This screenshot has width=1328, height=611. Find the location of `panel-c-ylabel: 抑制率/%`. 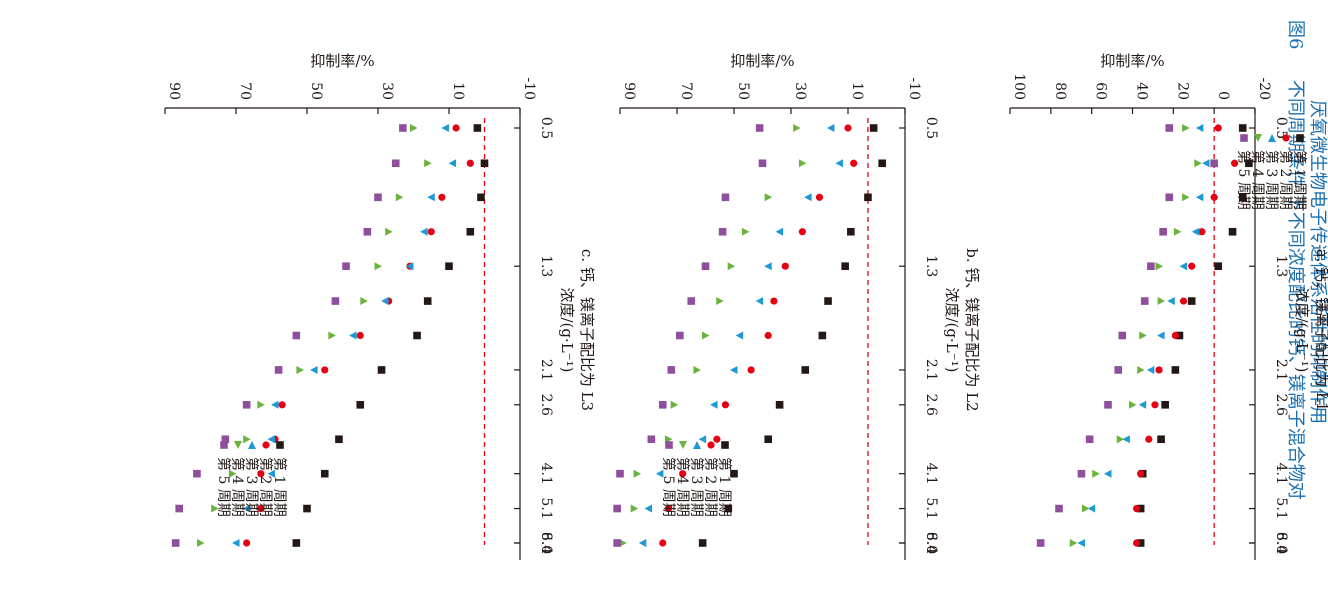

panel-c-ylabel: 抑制率/% is located at coordinates (342, 61).